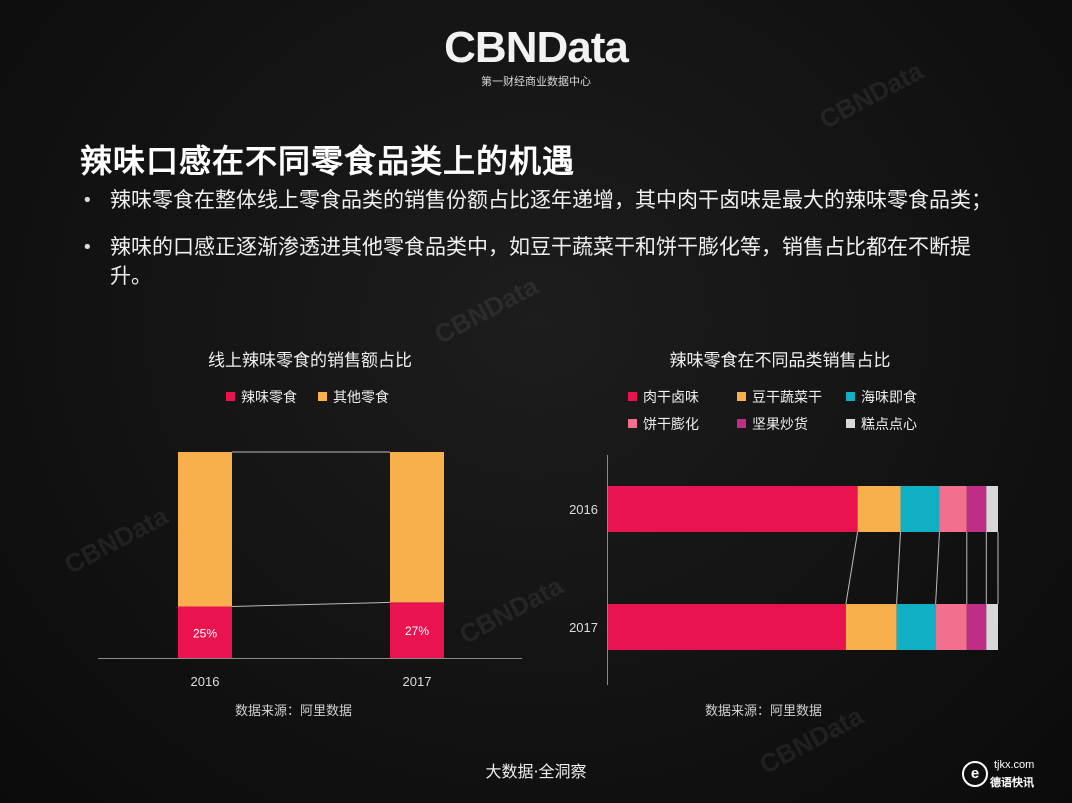 The width and height of the screenshot is (1072, 803). I want to click on corner-logo-mark: e, so click(975, 774).